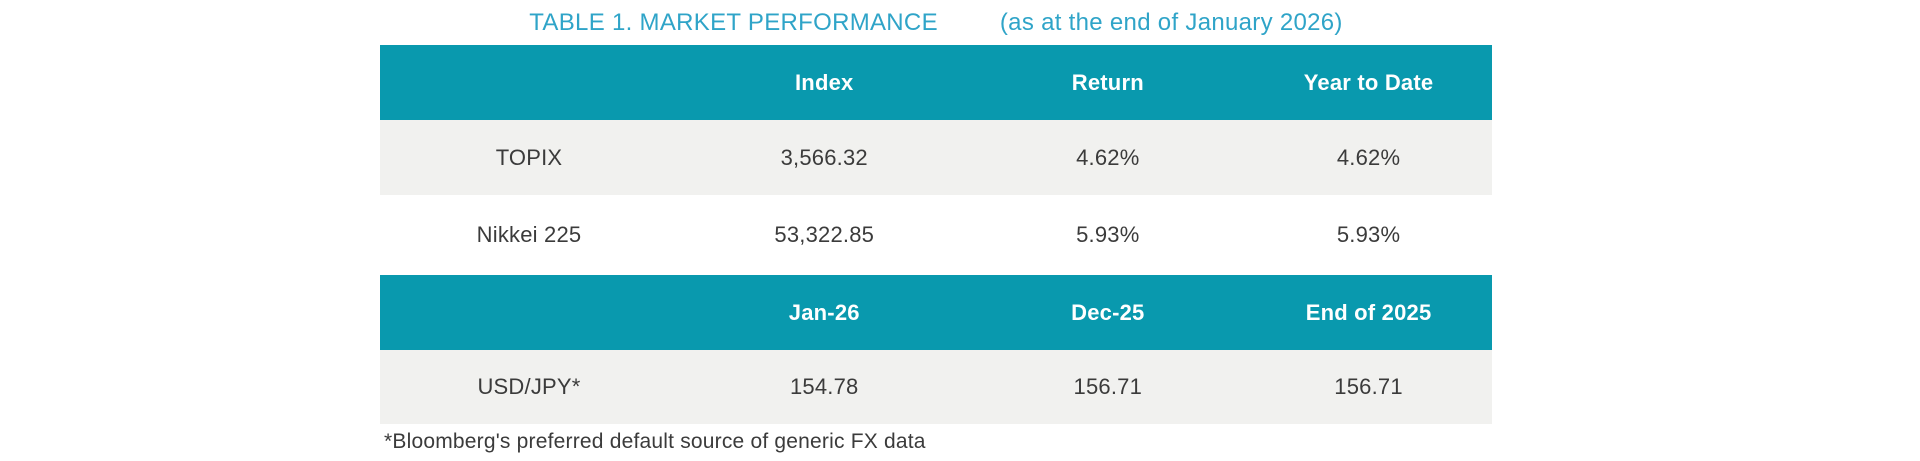 This screenshot has width=1920, height=461. I want to click on cell-usdjpy-jan-26: 154.78, so click(824, 386).